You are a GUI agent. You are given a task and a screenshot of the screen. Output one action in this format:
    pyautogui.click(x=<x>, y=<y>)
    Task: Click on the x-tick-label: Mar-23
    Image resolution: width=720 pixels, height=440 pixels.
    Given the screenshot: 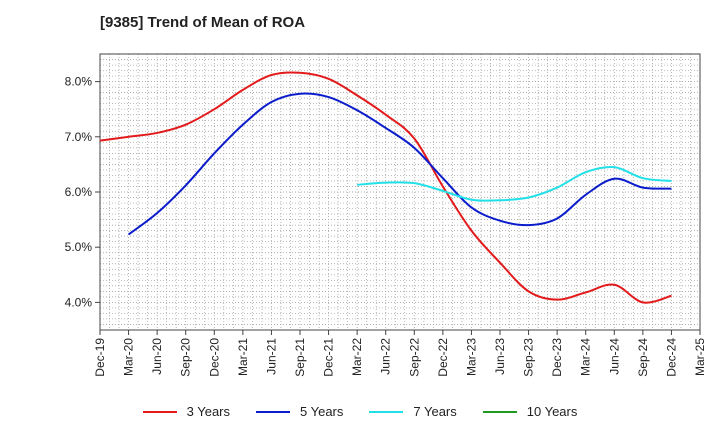 What is the action you would take?
    pyautogui.click(x=471, y=357)
    